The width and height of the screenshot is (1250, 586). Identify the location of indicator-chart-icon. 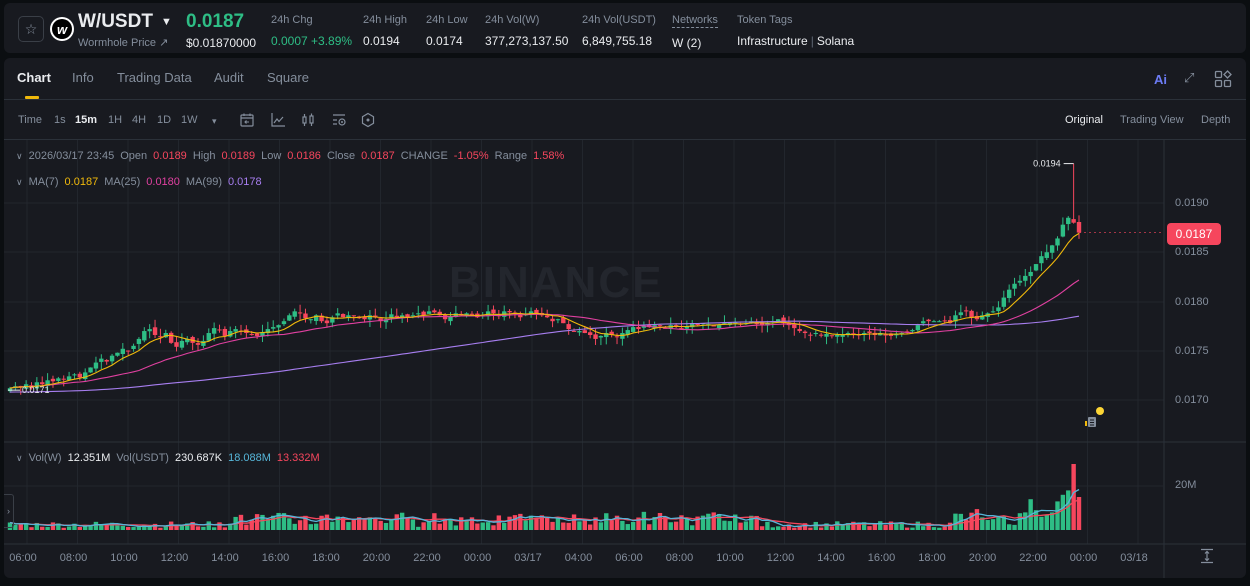
(278, 120).